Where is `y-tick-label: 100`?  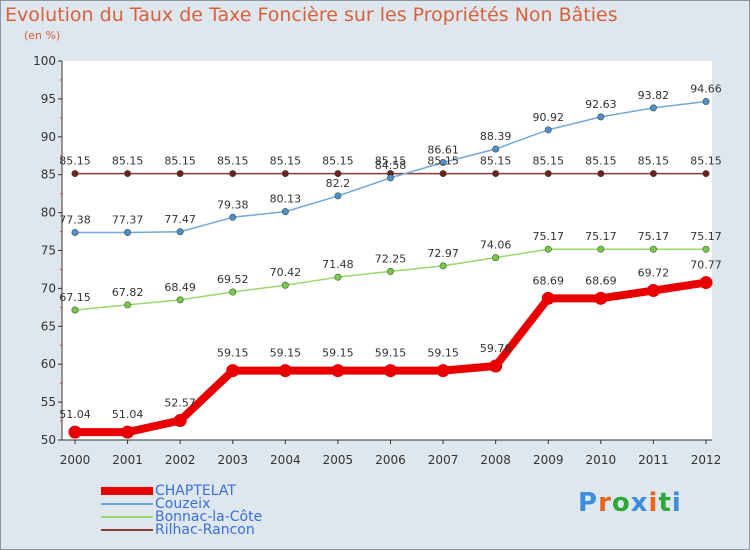
y-tick-label: 100 is located at coordinates (44, 61).